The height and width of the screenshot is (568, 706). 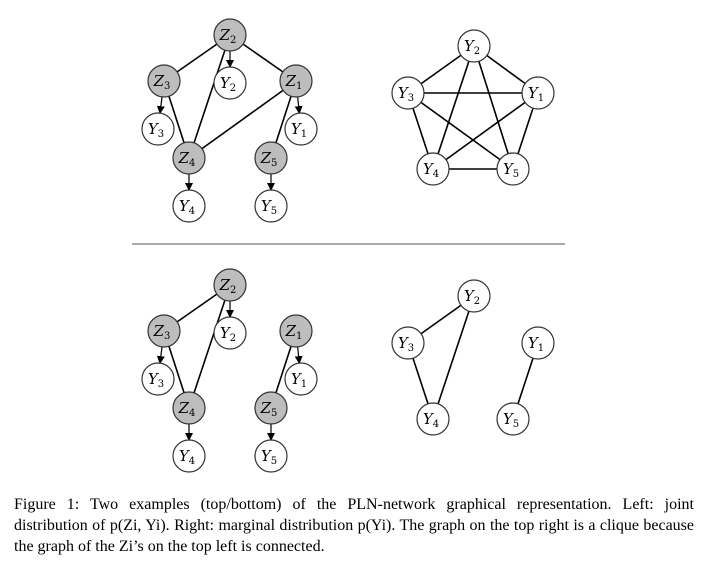 I want to click on top-joint-node-z1: Z1, so click(x=296, y=81).